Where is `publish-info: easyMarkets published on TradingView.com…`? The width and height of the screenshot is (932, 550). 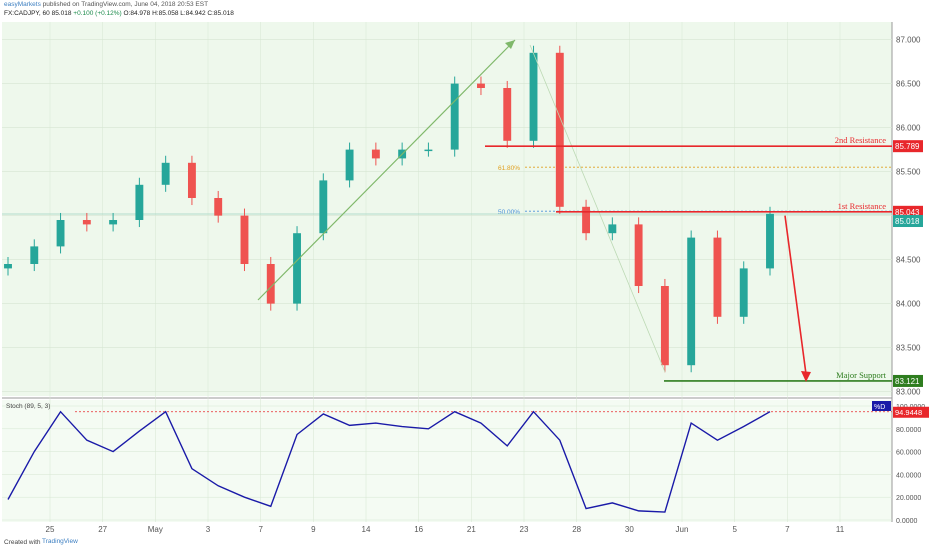
publish-info: easyMarkets published on TradingView.com… is located at coordinates (106, 4).